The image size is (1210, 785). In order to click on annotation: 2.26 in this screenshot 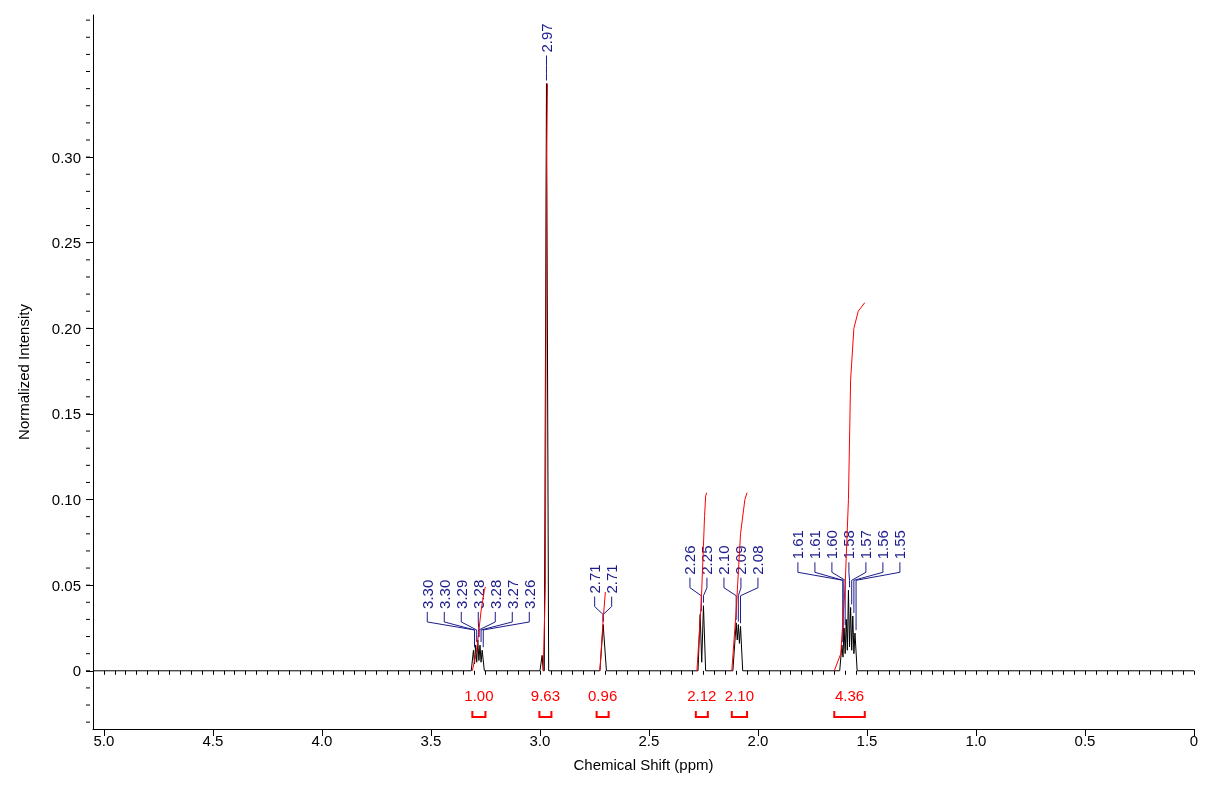, I will do `click(690, 560)`.